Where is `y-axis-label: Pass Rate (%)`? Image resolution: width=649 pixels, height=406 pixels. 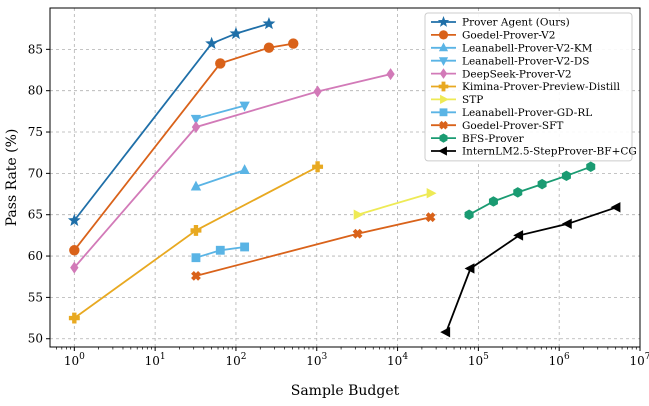
y-axis-label: Pass Rate (%) is located at coordinates (12, 178).